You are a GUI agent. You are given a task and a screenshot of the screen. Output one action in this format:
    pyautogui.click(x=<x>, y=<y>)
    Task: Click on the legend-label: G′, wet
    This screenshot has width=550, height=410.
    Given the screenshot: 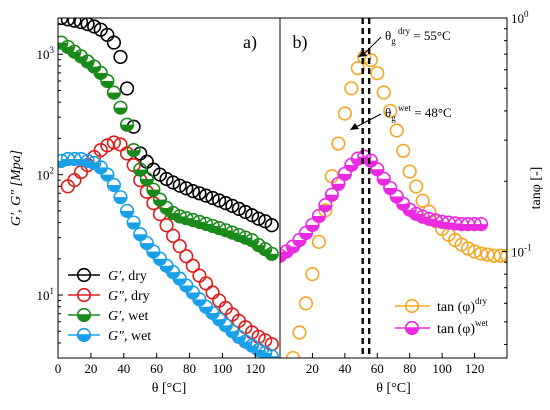 What is the action you would take?
    pyautogui.click(x=128, y=316)
    